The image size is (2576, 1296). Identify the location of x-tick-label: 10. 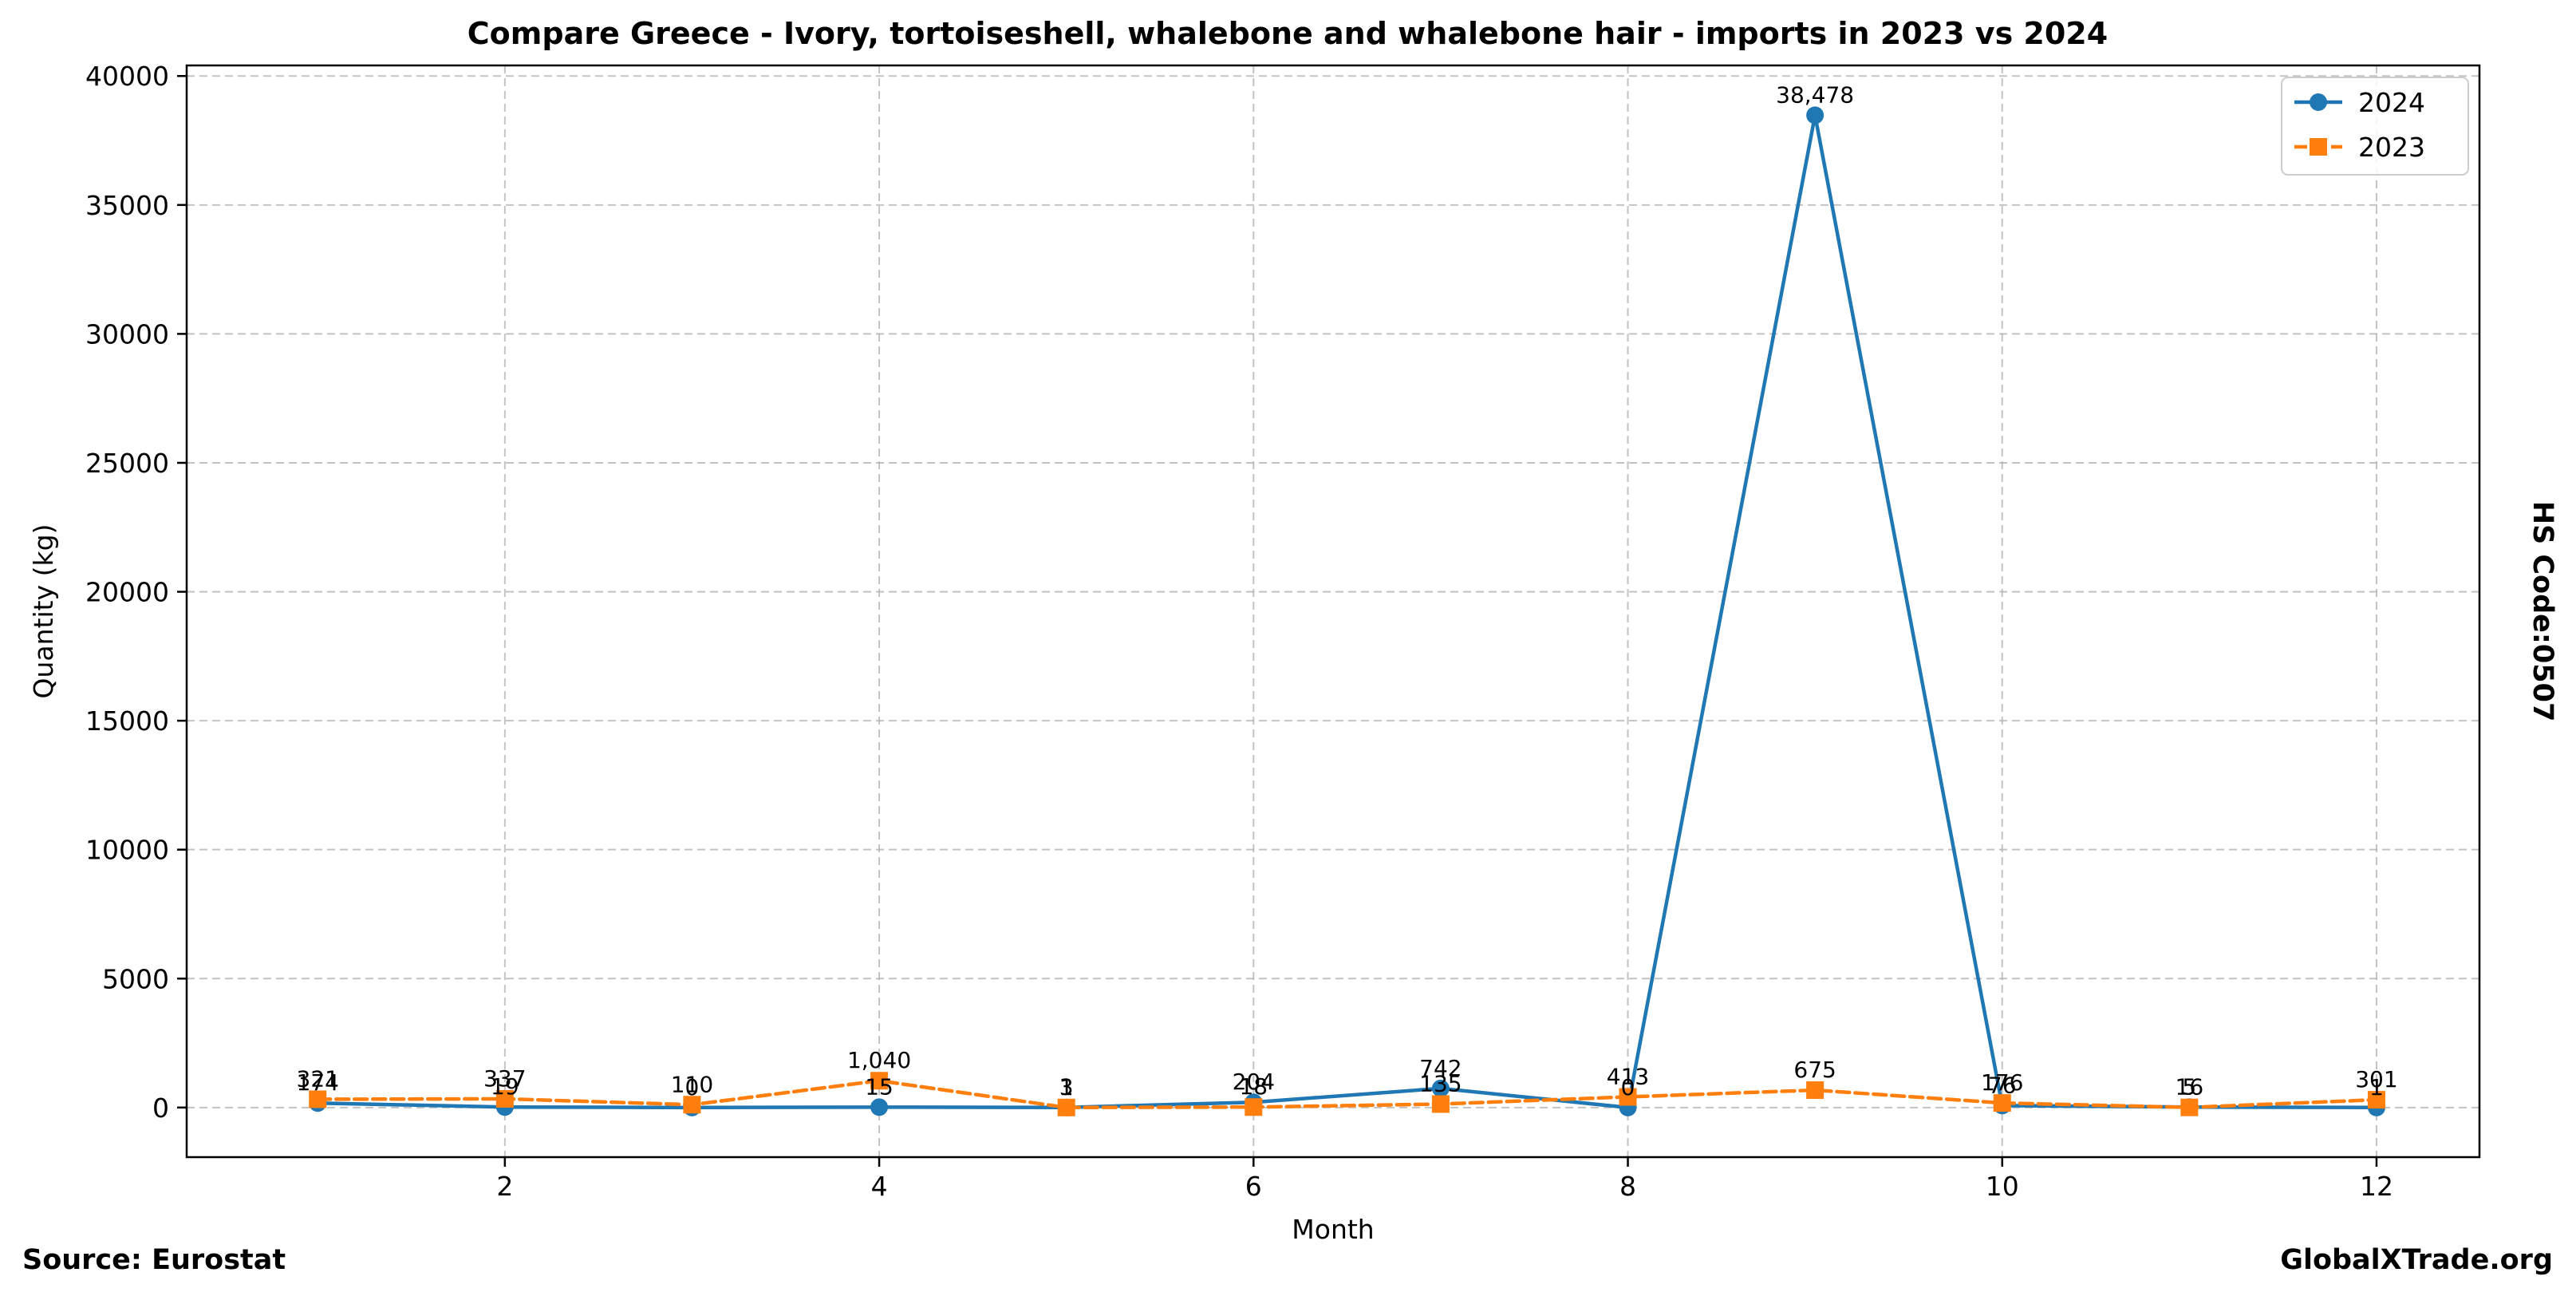
(2002, 1186).